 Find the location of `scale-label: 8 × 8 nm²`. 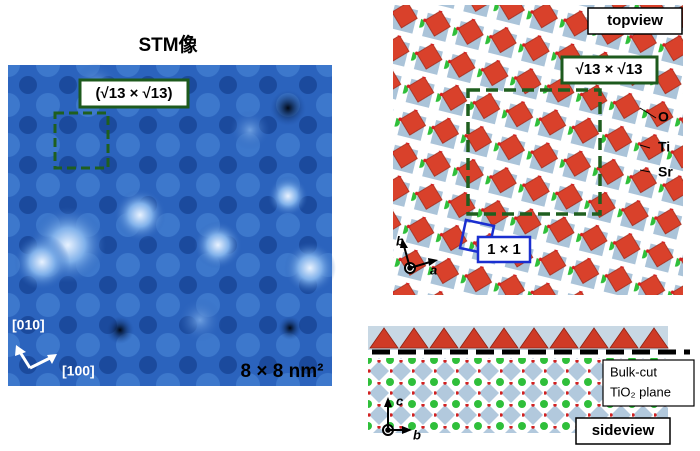

scale-label: 8 × 8 nm² is located at coordinates (282, 371).